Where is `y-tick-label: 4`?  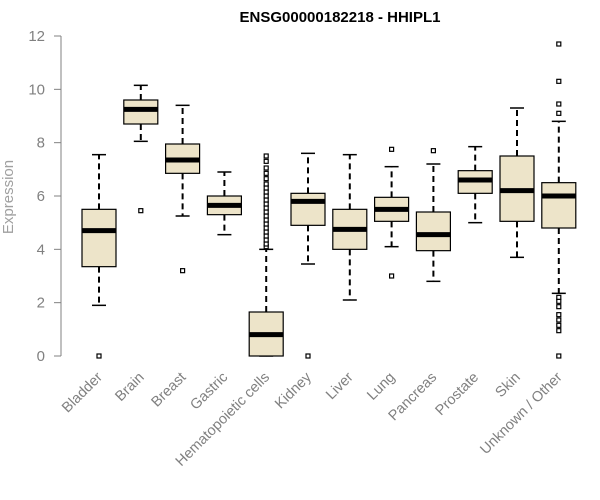 y-tick-label: 4 is located at coordinates (41, 249).